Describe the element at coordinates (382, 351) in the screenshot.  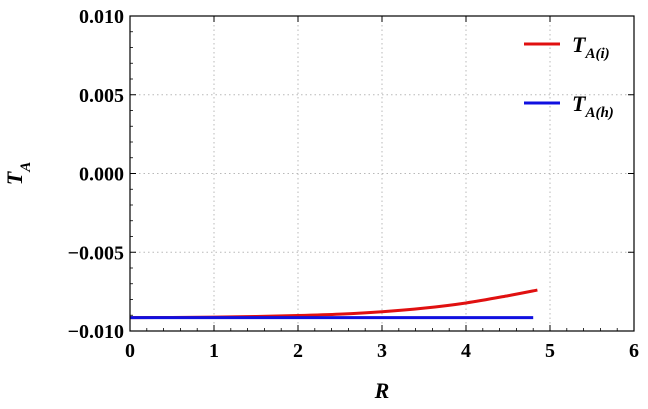
I see `x-tick-label: 3` at that location.